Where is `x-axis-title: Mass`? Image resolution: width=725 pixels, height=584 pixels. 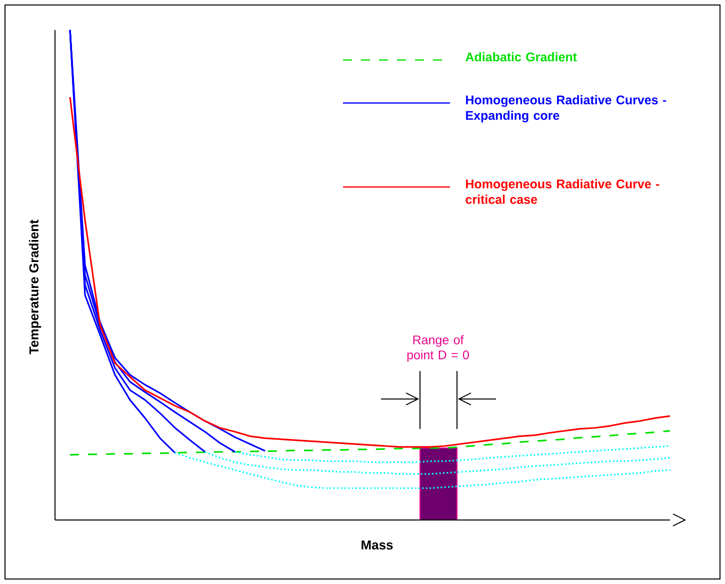
x-axis-title: Mass is located at coordinates (377, 545).